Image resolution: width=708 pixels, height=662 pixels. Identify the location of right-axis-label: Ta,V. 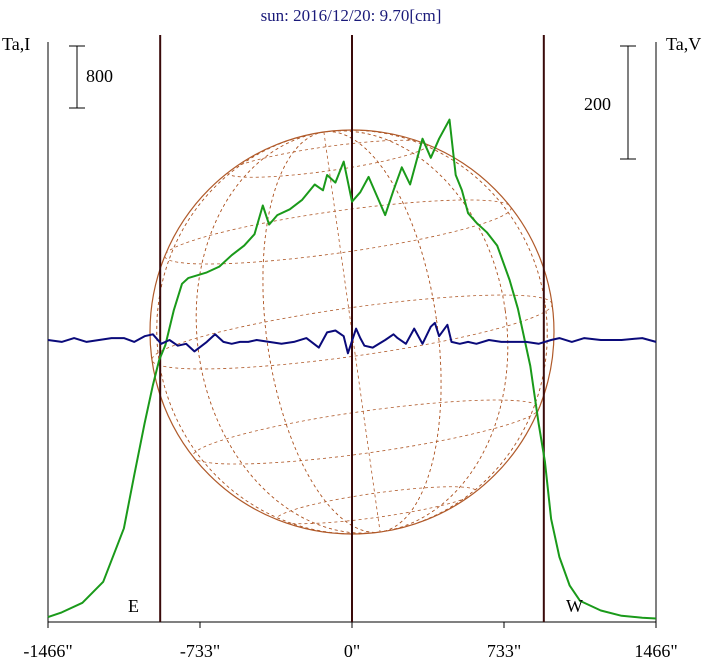
(683, 44).